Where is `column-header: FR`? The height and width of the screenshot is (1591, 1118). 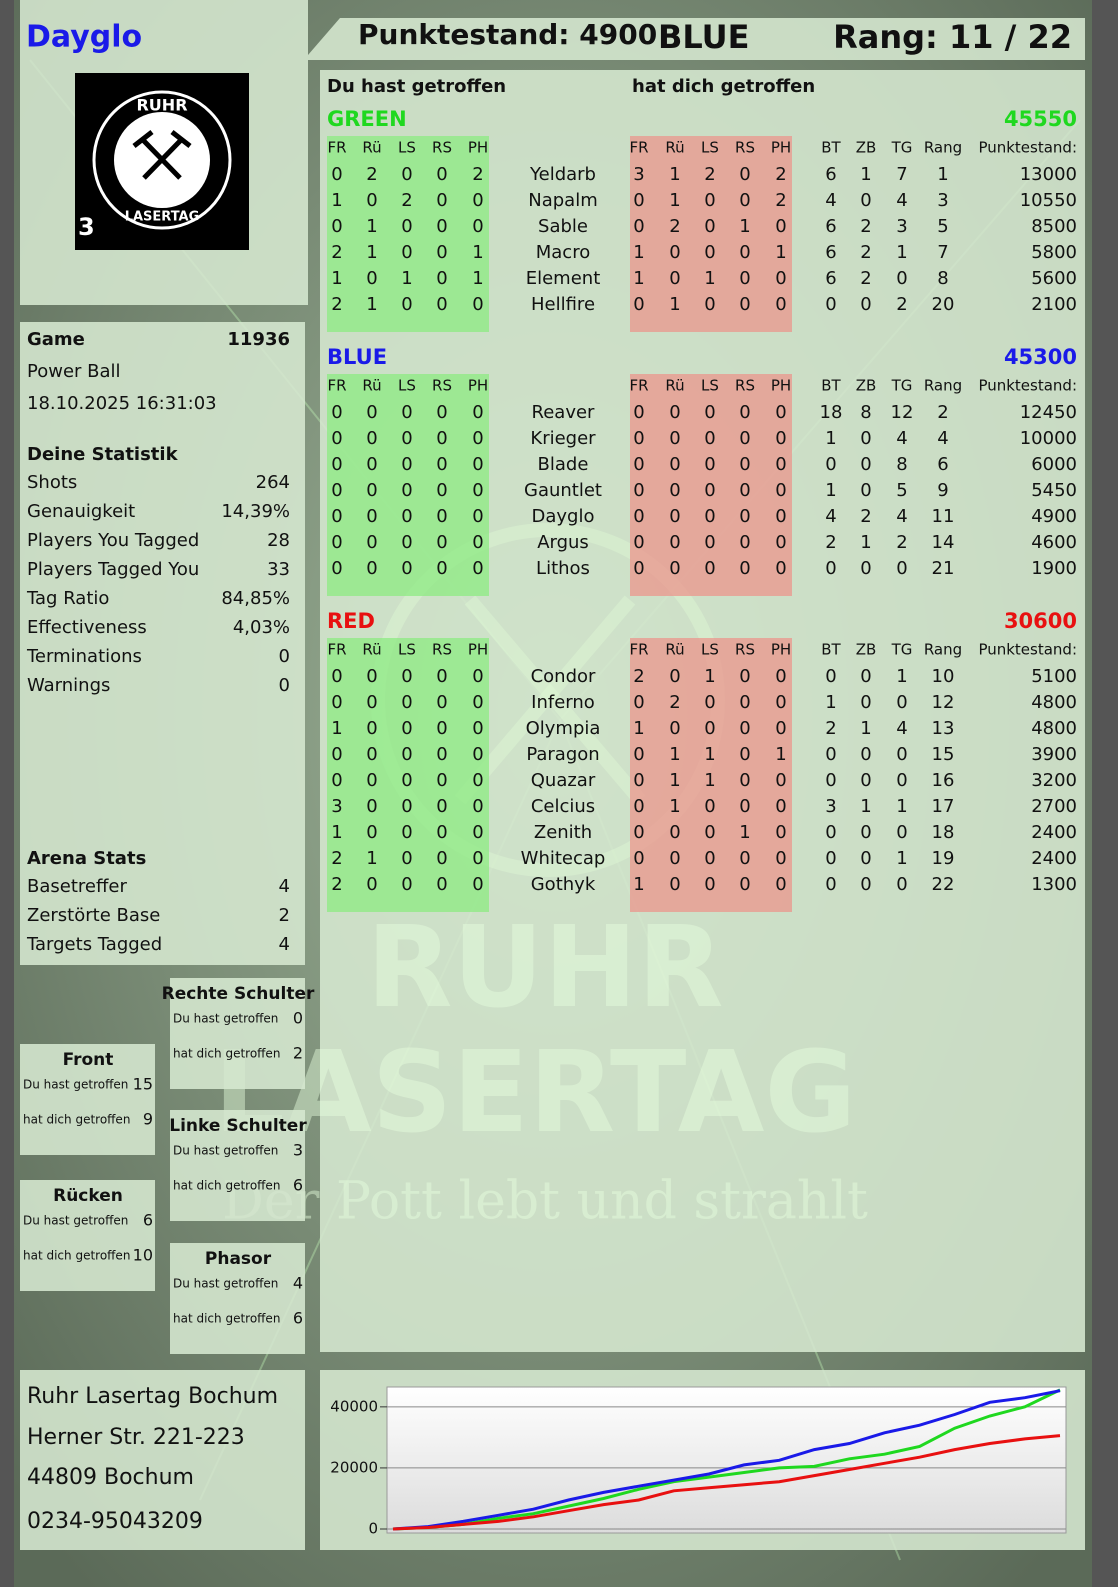 column-header: FR is located at coordinates (638, 386).